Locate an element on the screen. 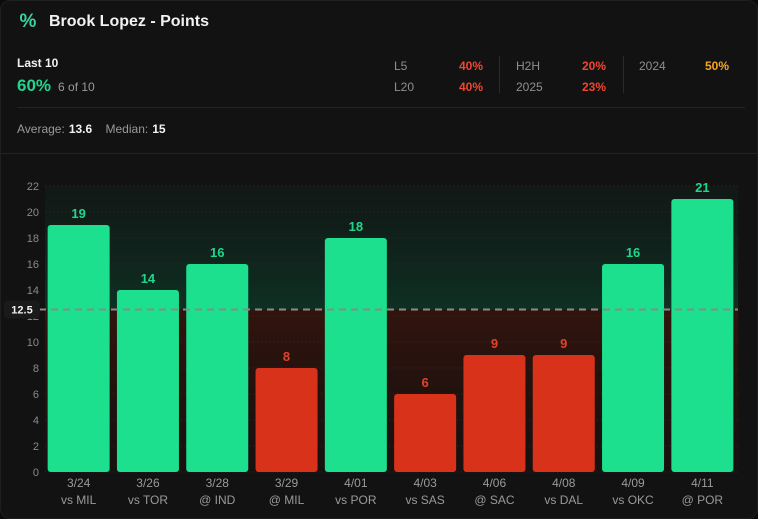 This screenshot has width=758, height=519. last-10-summary: Last 10 60% 6 of 10 is located at coordinates (56, 76).